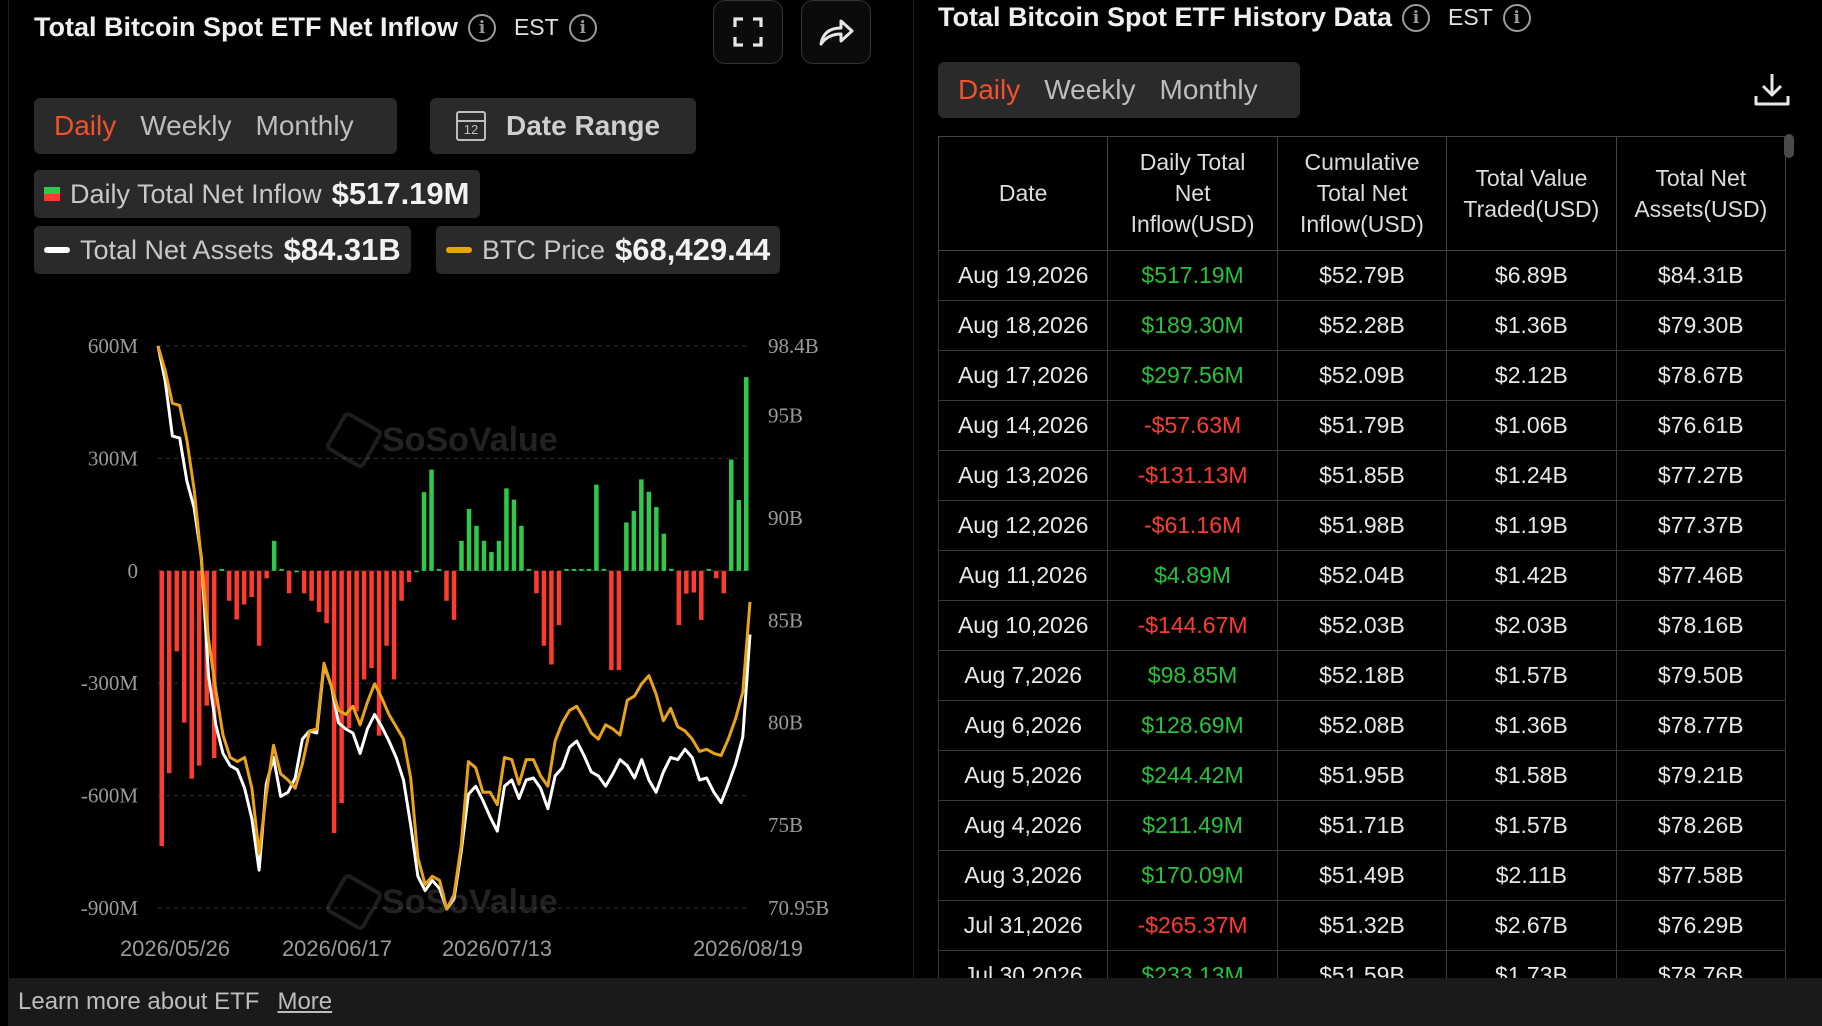 Image resolution: width=1822 pixels, height=1026 pixels. I want to click on table-row: Aug 12,2026 -$61.16M $51.98B $1.19B $77.37B, so click(1362, 525).